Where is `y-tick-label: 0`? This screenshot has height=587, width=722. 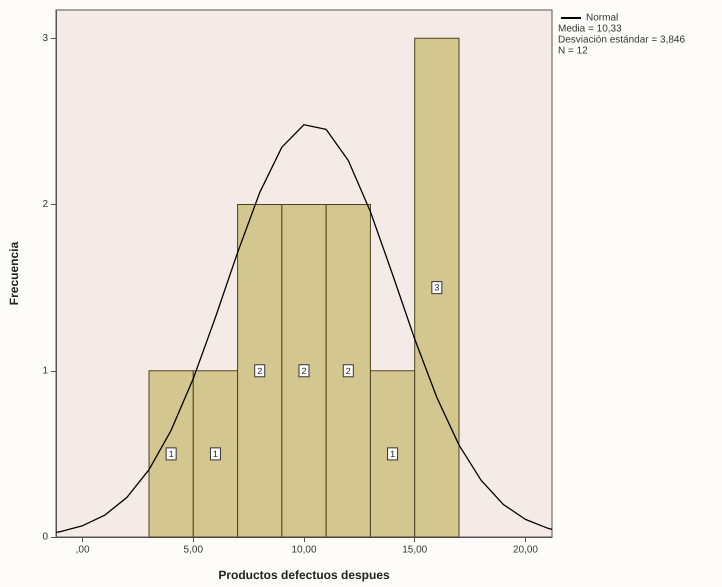
y-tick-label: 0 is located at coordinates (45, 537).